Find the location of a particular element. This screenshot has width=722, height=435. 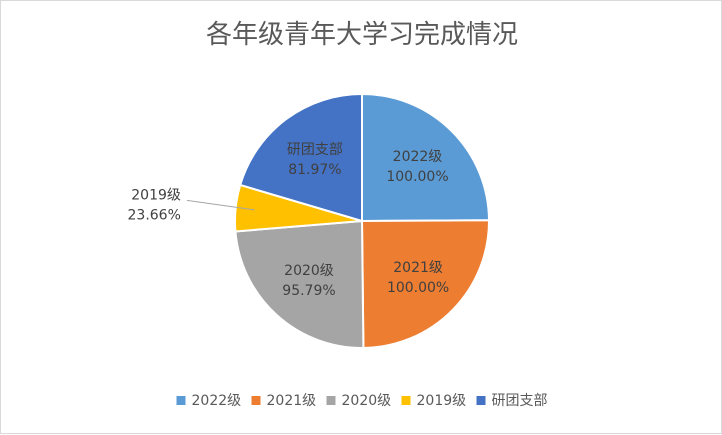

legend-label-2: 2020级 is located at coordinates (367, 401).